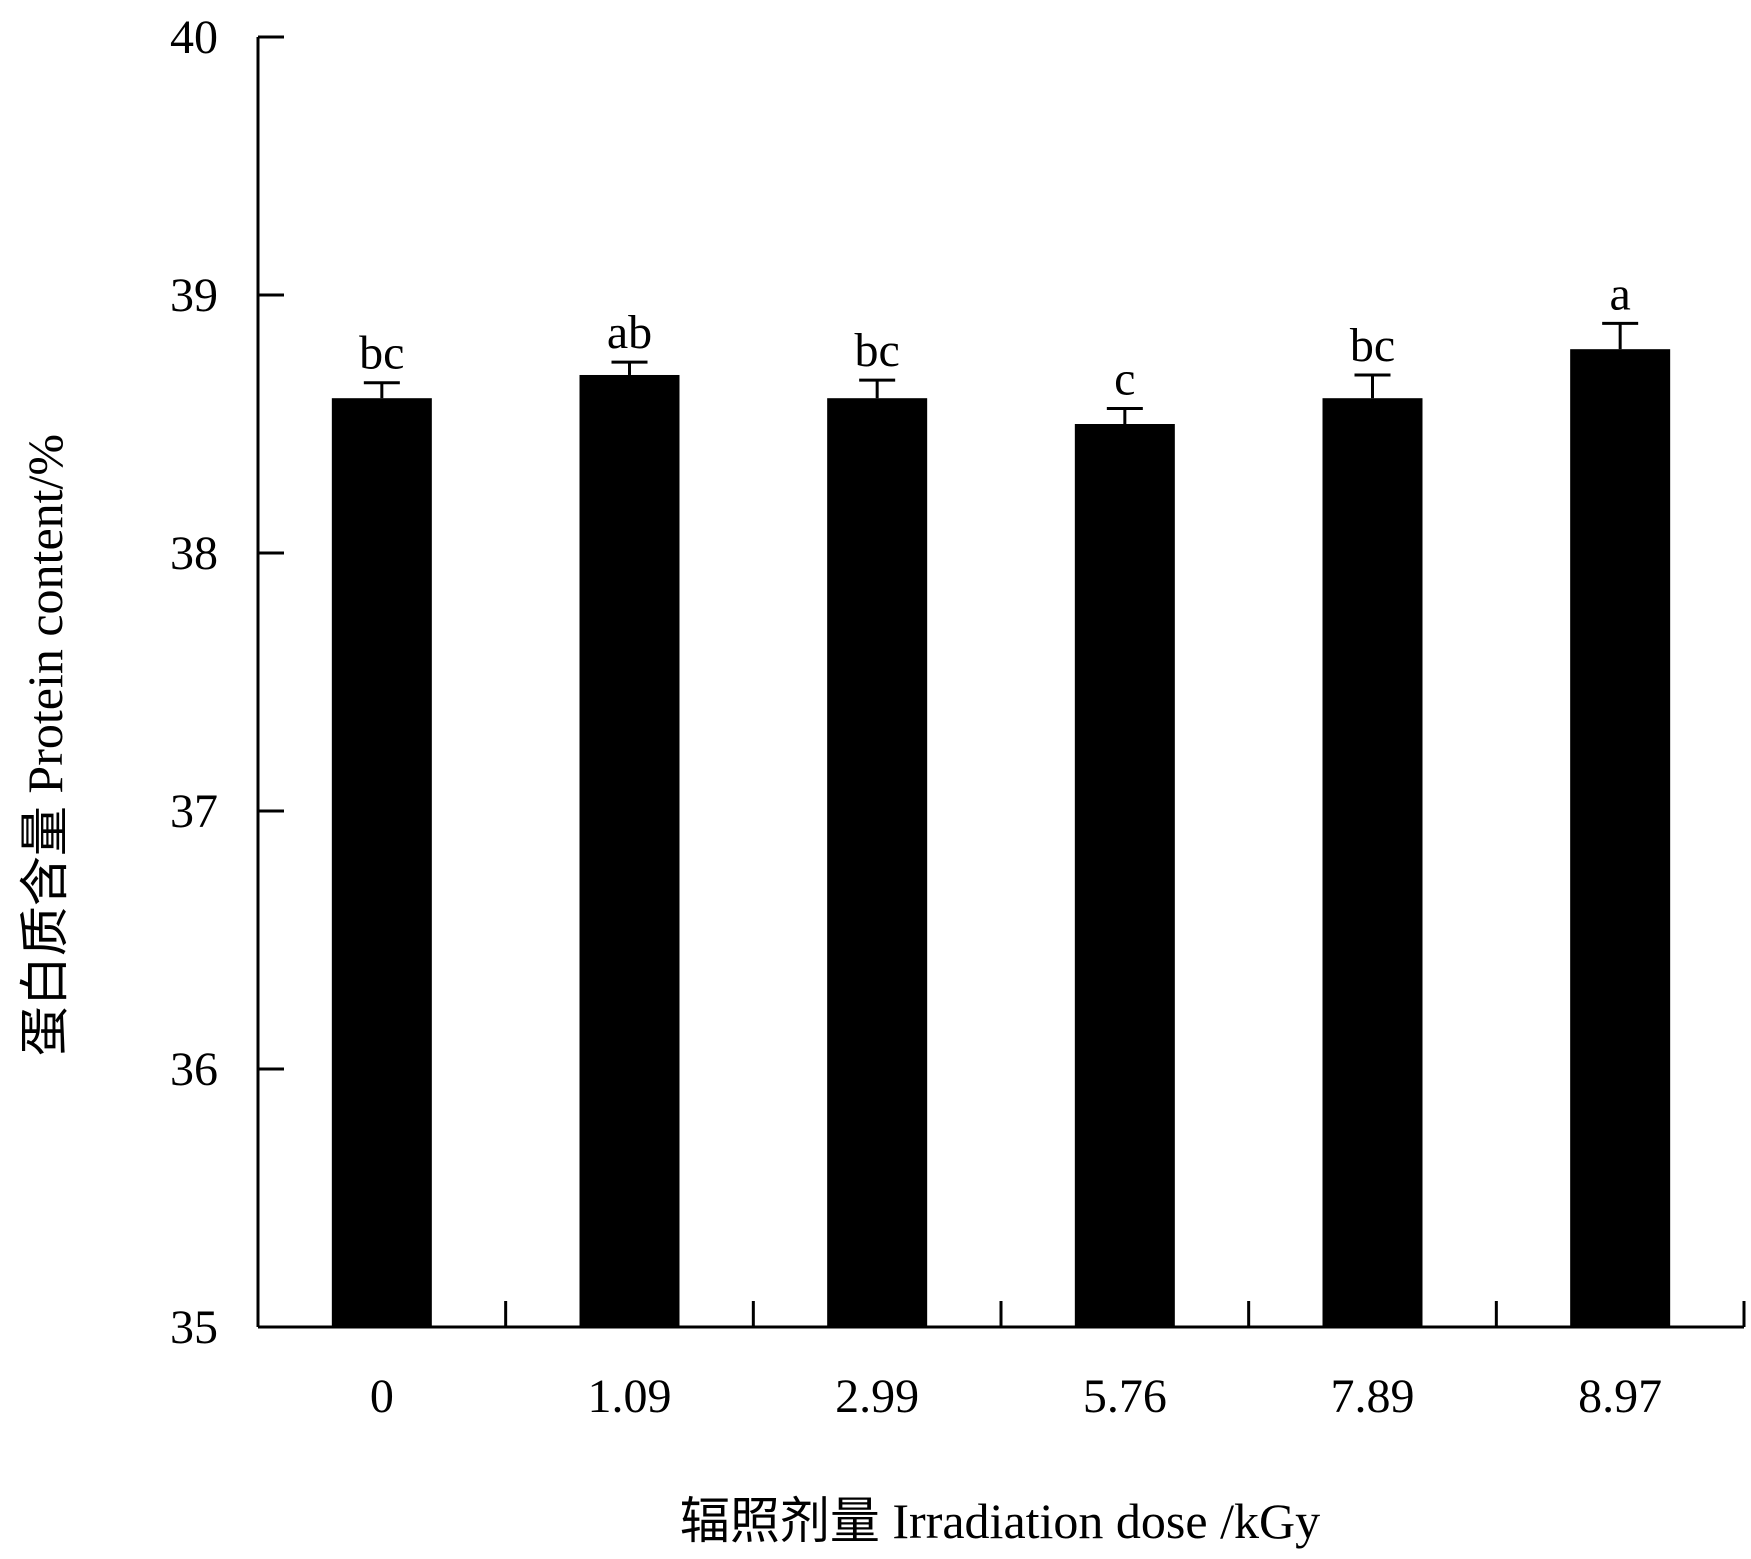 This screenshot has width=1751, height=1559. What do you see at coordinates (194, 553) in the screenshot?
I see `y-tick-label: 38` at bounding box center [194, 553].